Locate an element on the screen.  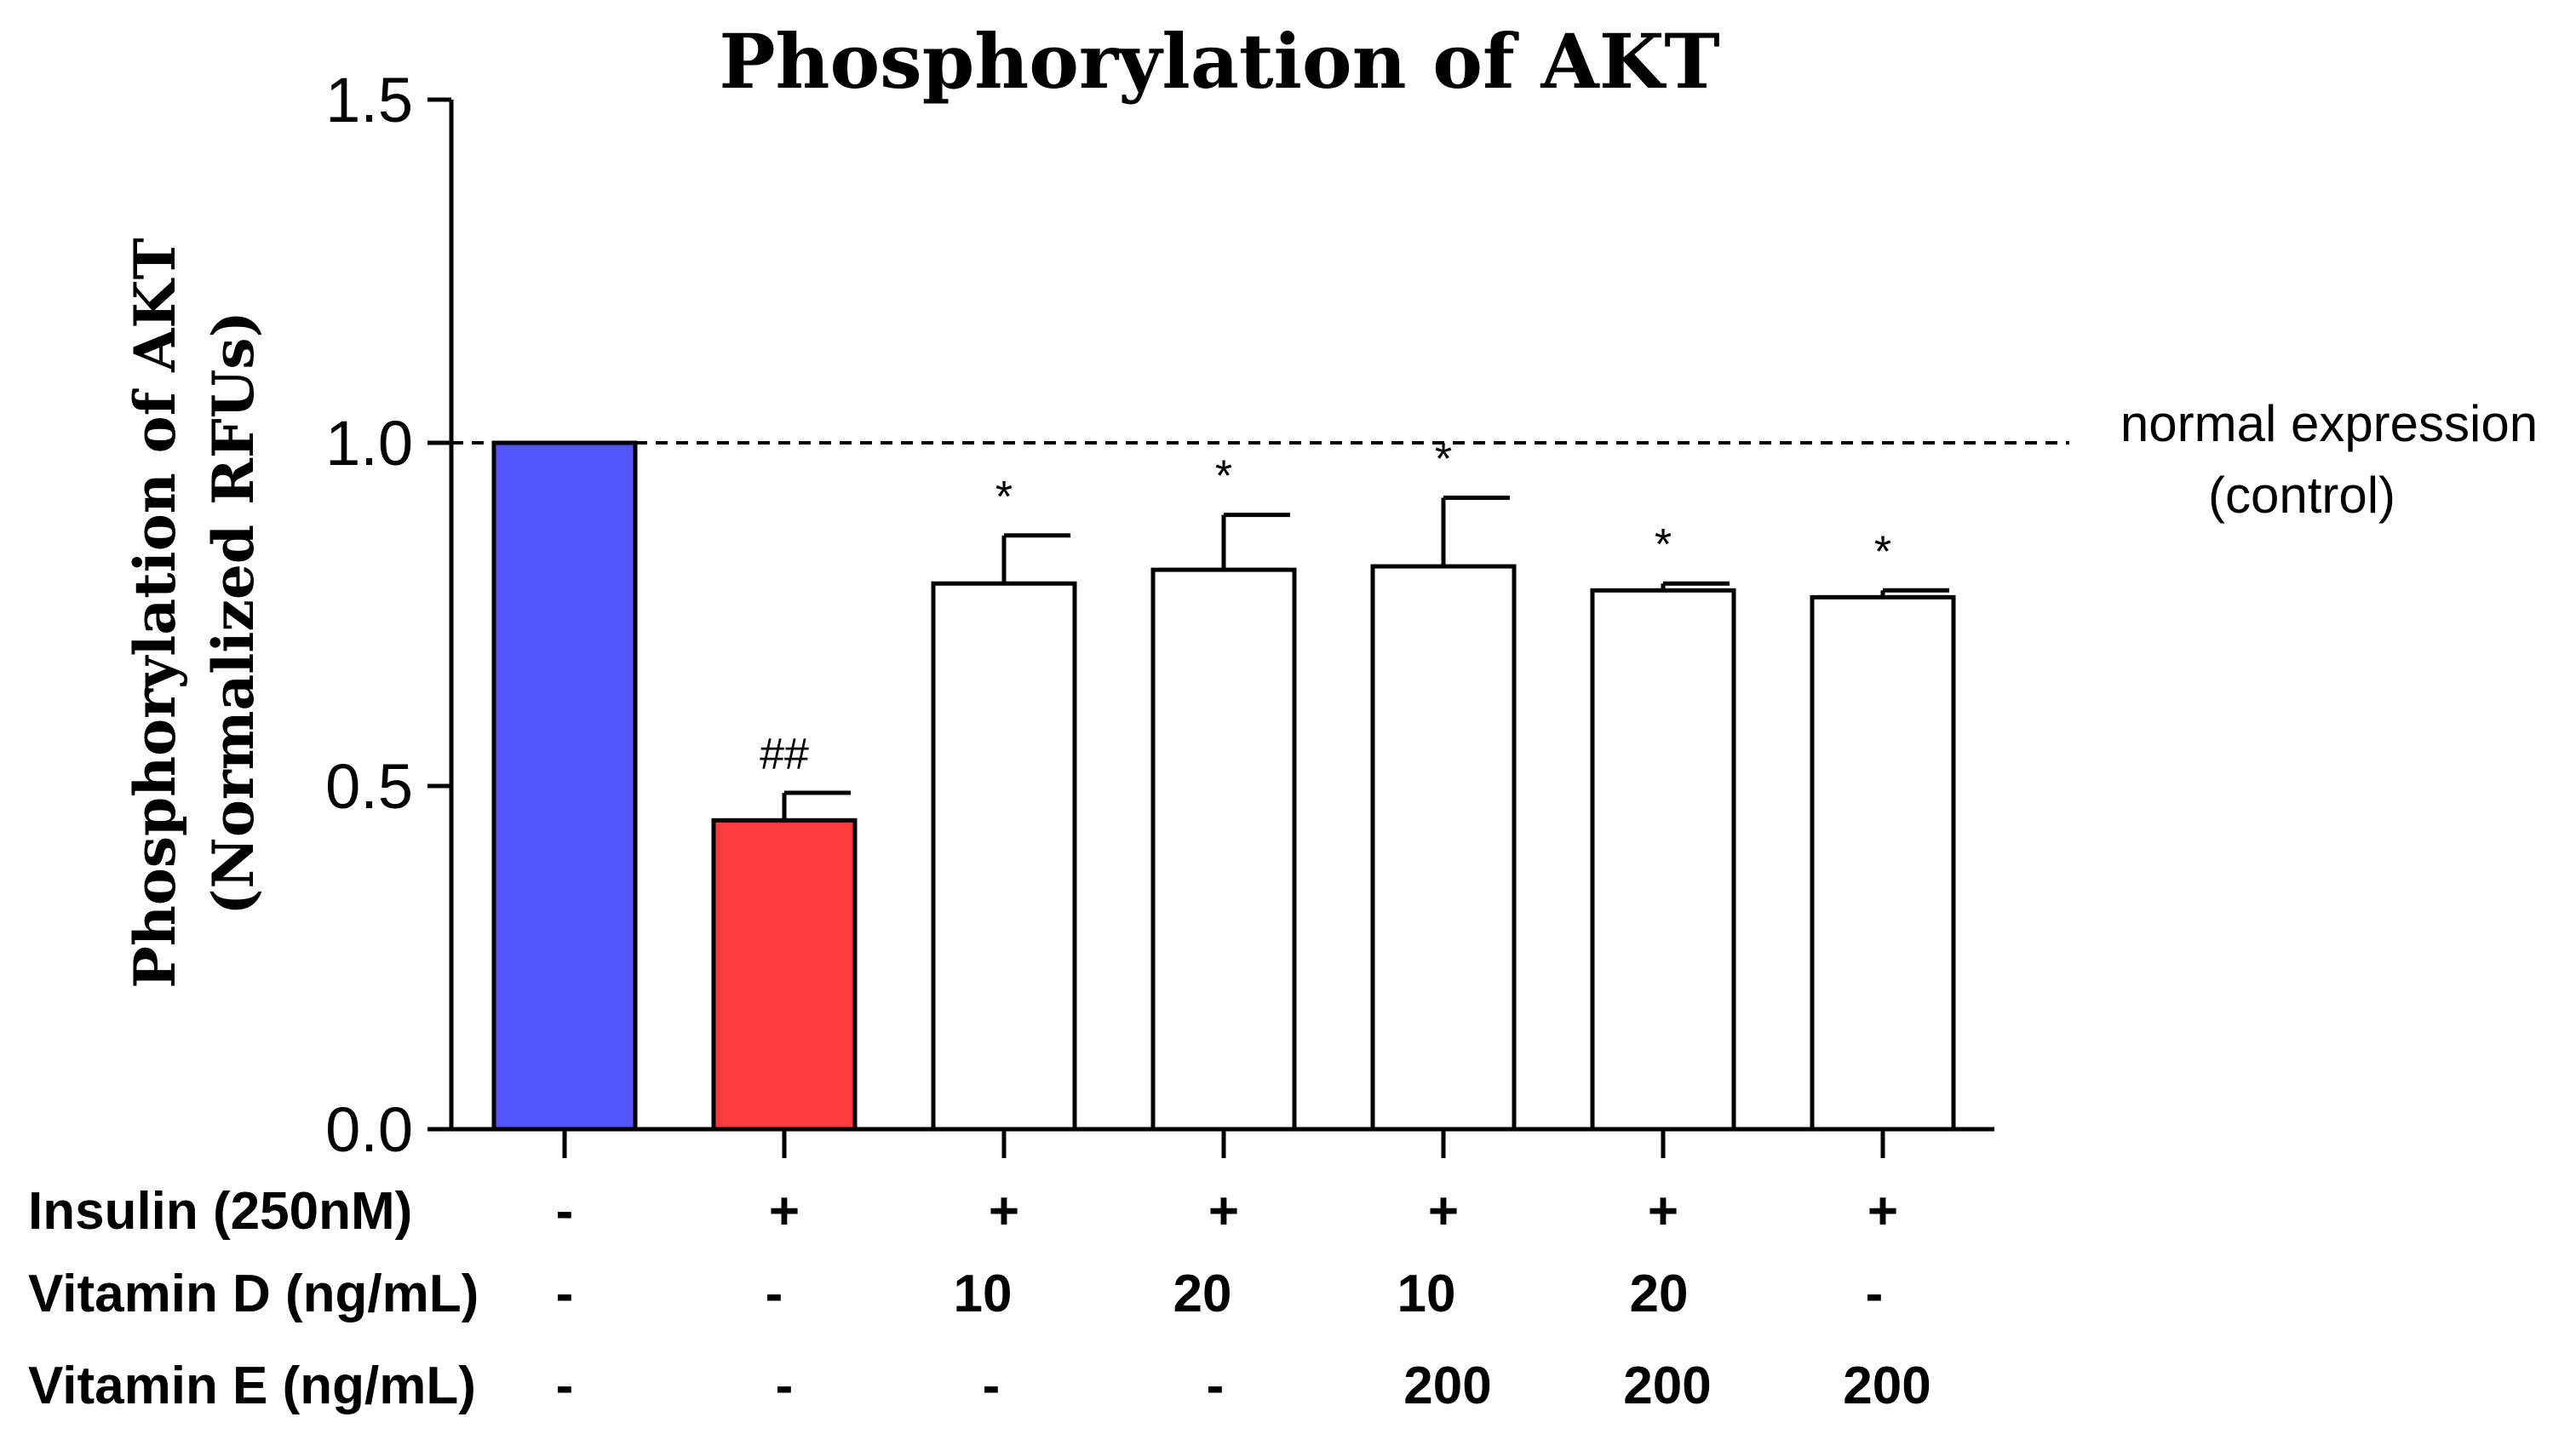
significance-marker: ## is located at coordinates (784, 754).